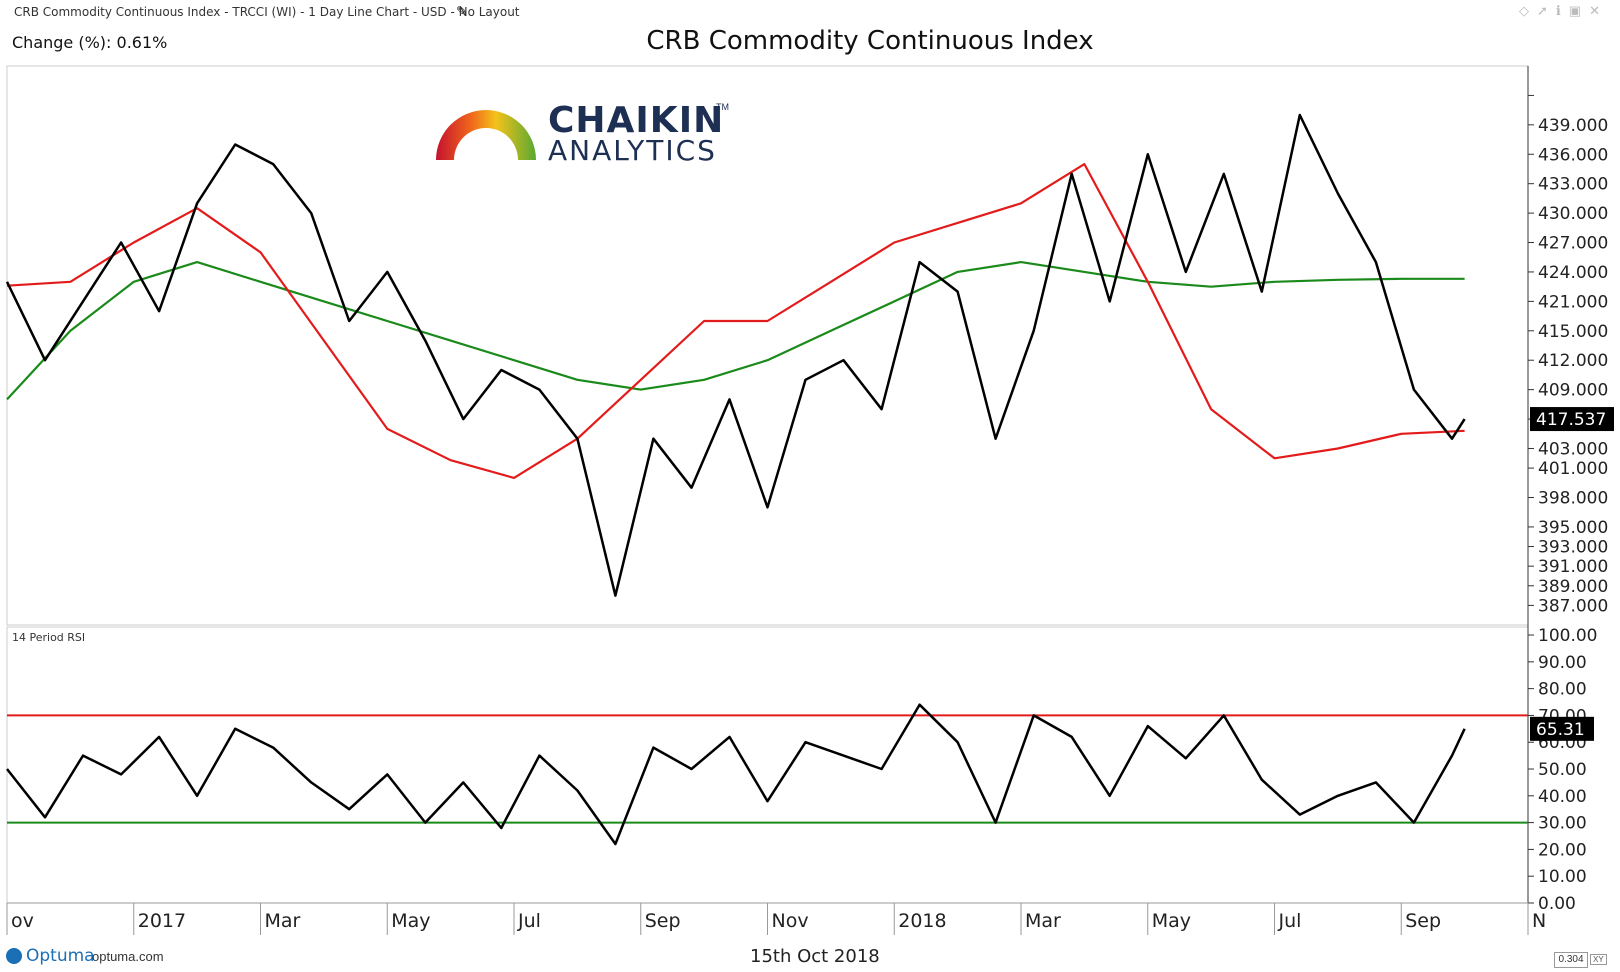 The width and height of the screenshot is (1620, 972). What do you see at coordinates (1527, 10) in the screenshot?
I see `diamond-icon: ◇` at bounding box center [1527, 10].